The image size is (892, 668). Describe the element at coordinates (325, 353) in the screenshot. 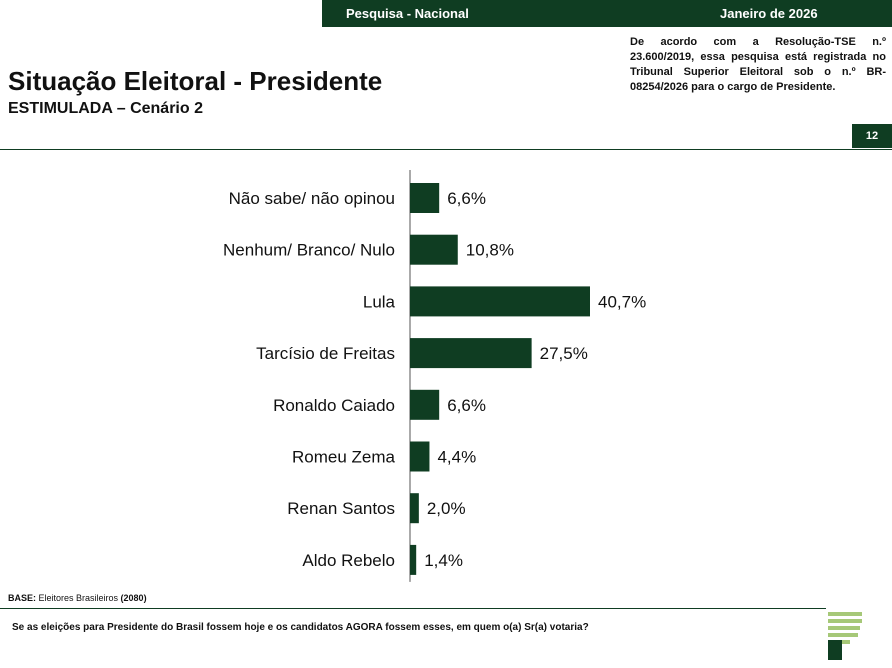

I see `category-label: Tarcísio de Freitas` at that location.